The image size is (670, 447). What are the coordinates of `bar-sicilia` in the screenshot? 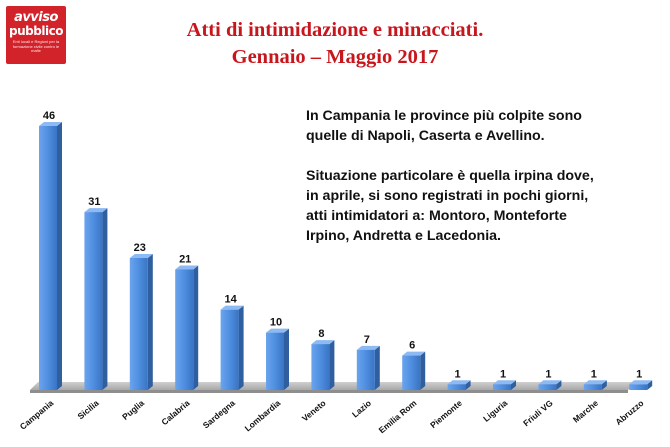 It's located at (96, 299).